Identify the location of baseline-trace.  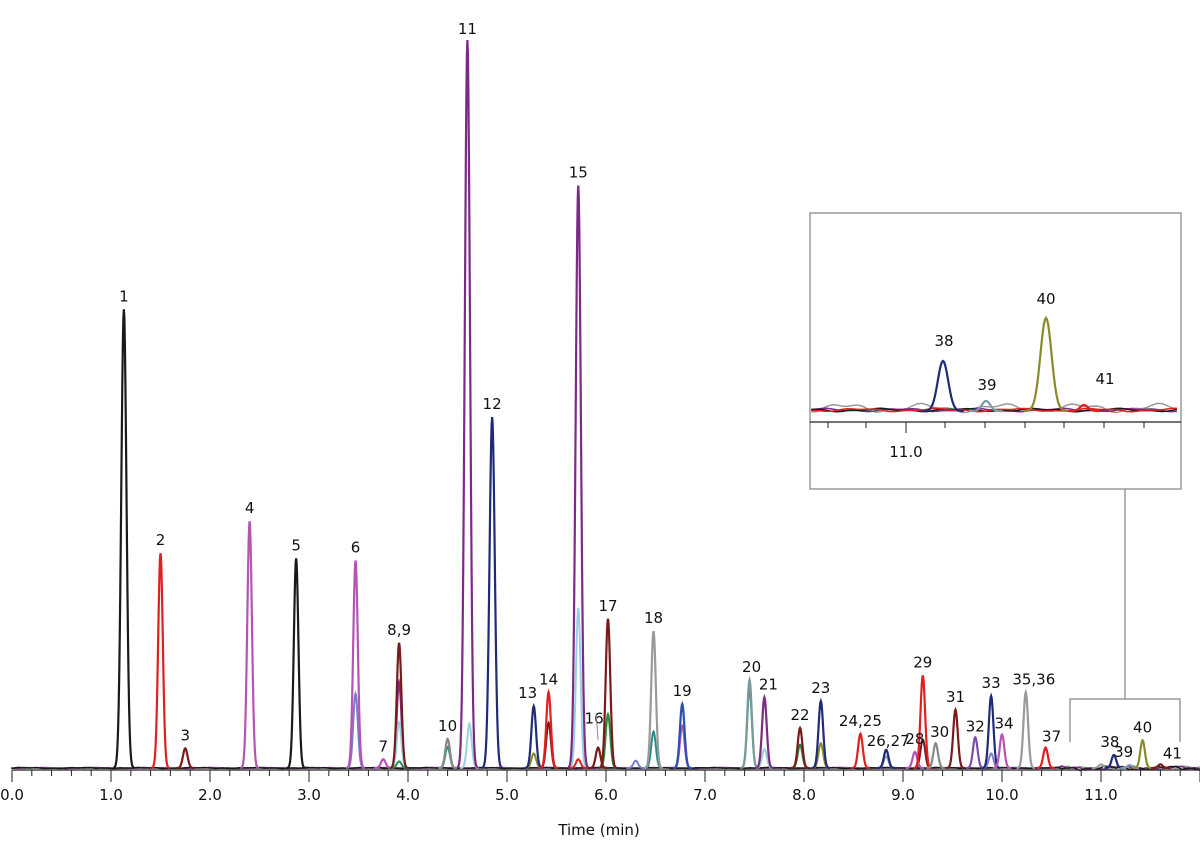
(605, 768).